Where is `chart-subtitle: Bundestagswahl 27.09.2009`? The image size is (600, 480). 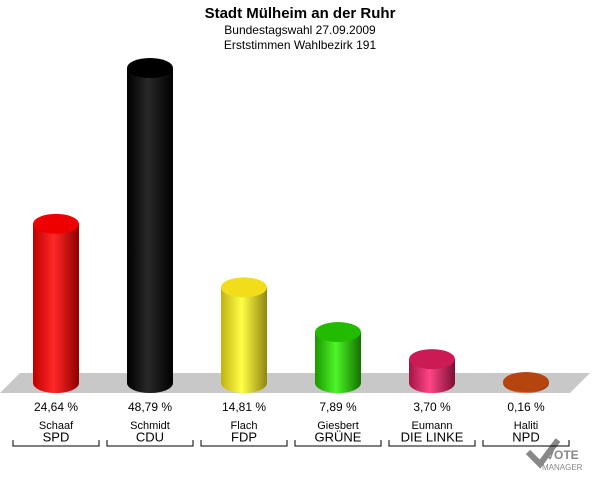
chart-subtitle: Bundestagswahl 27.09.2009 is located at coordinates (300, 30).